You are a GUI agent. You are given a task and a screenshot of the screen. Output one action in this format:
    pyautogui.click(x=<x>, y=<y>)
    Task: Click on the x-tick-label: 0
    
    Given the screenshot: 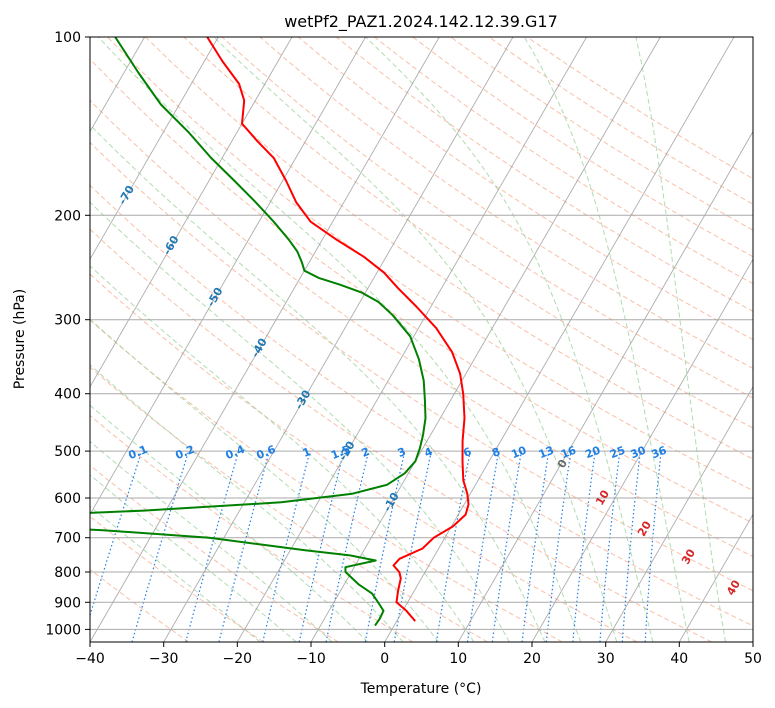 What is the action you would take?
    pyautogui.click(x=384, y=659)
    